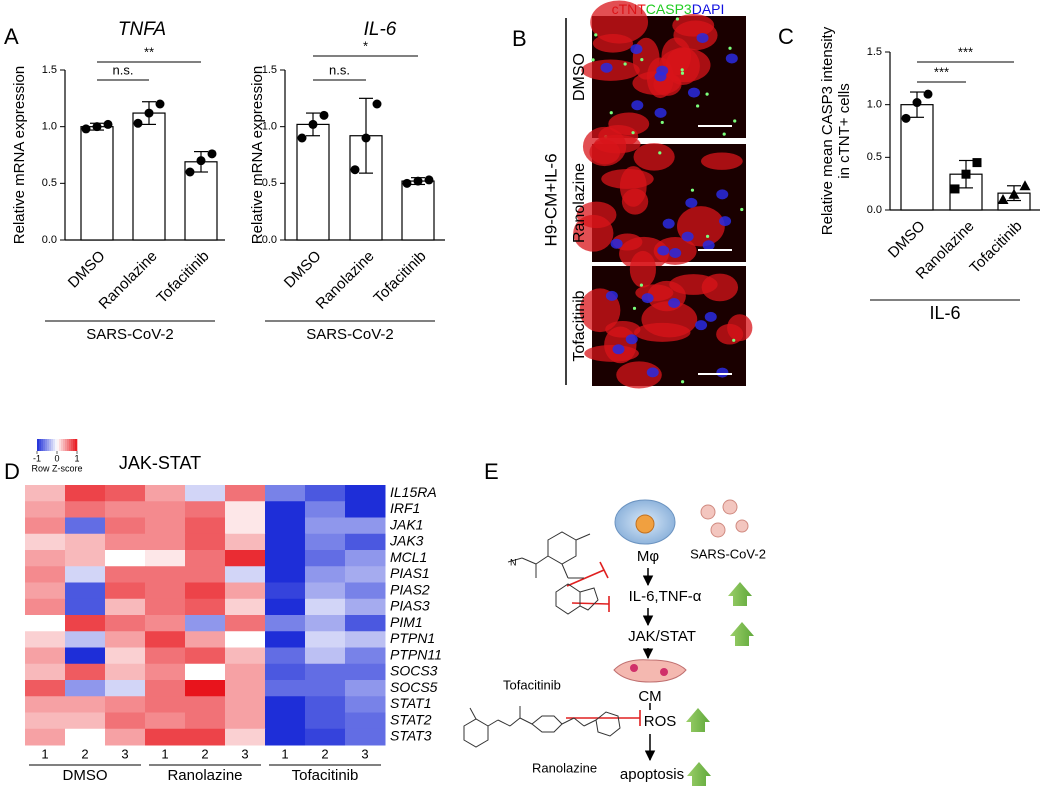 The image size is (1050, 796). I want to click on y-axis-label: Relative mRNA expression, so click(257, 155).